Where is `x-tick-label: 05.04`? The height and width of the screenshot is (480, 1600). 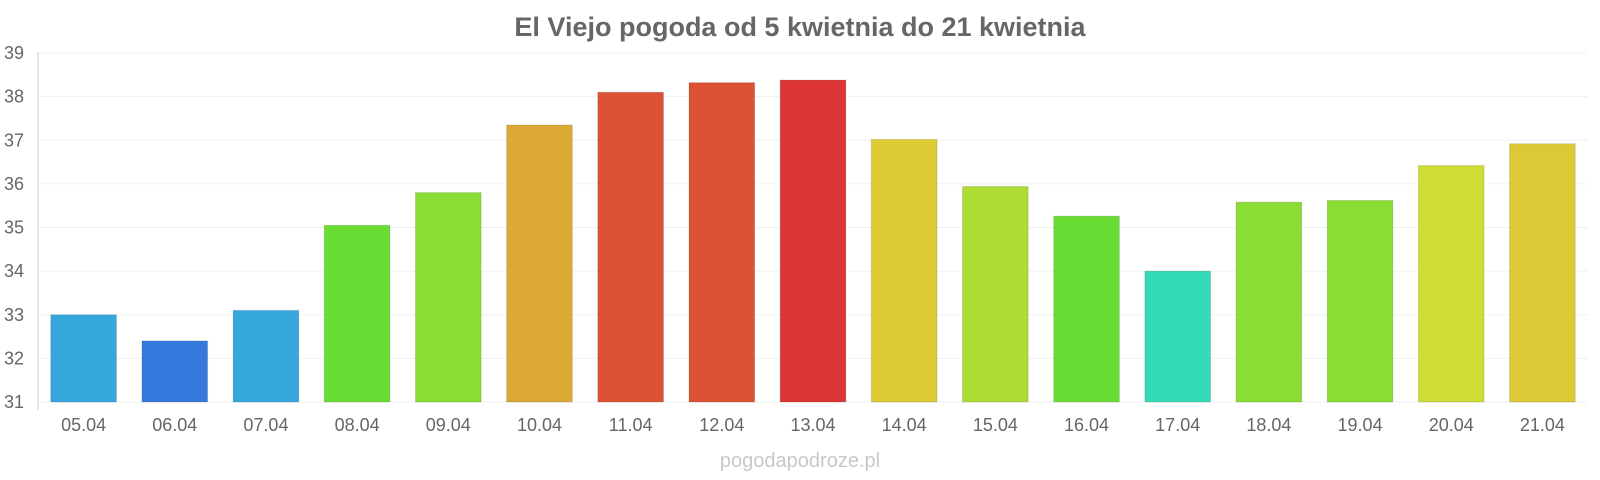
x-tick-label: 05.04 is located at coordinates (83, 425).